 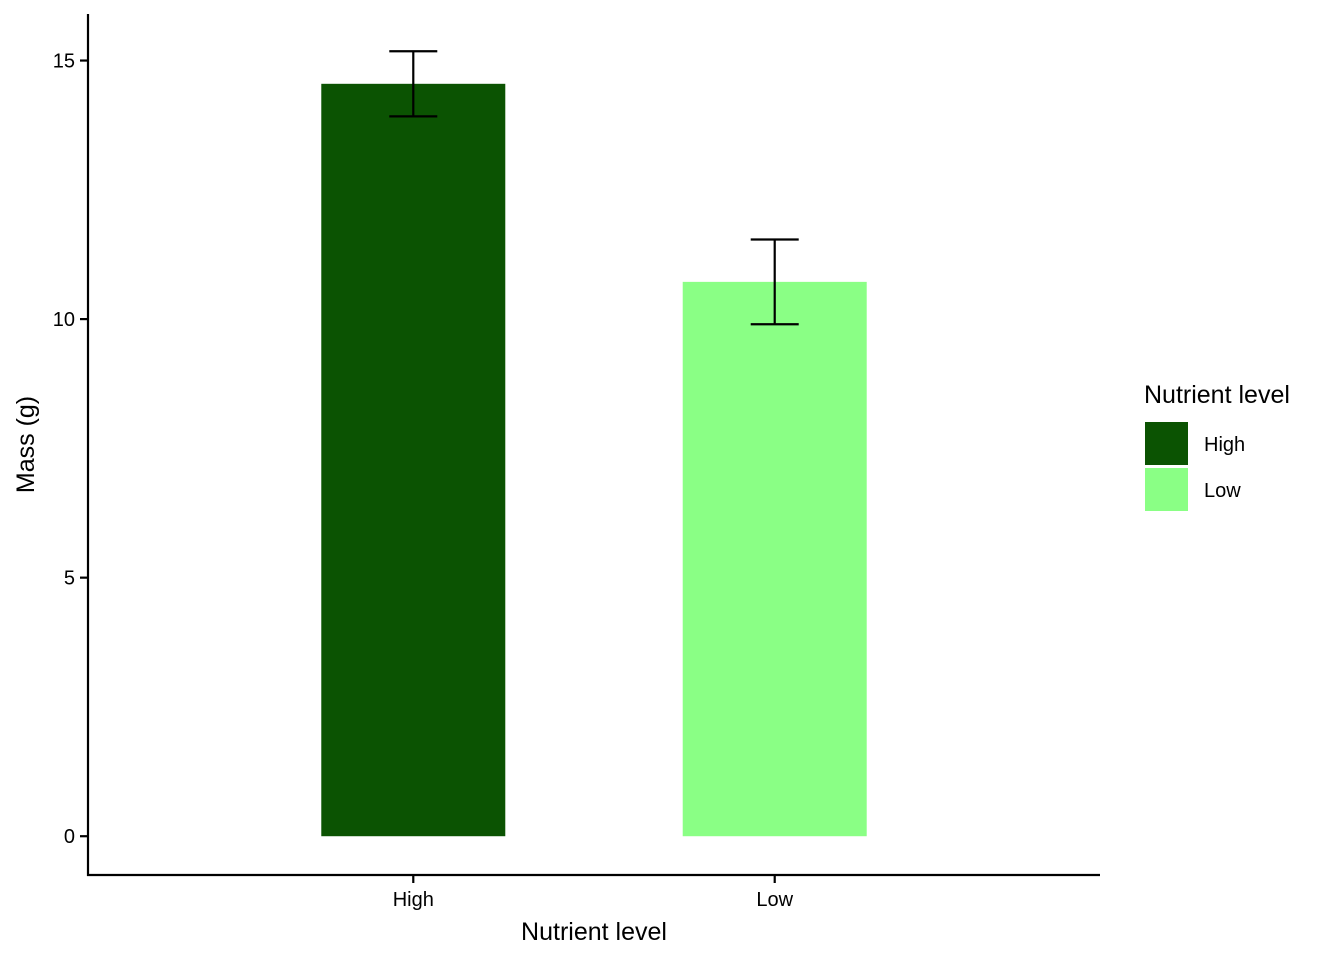 I want to click on x-tick-label: High, so click(x=413, y=900).